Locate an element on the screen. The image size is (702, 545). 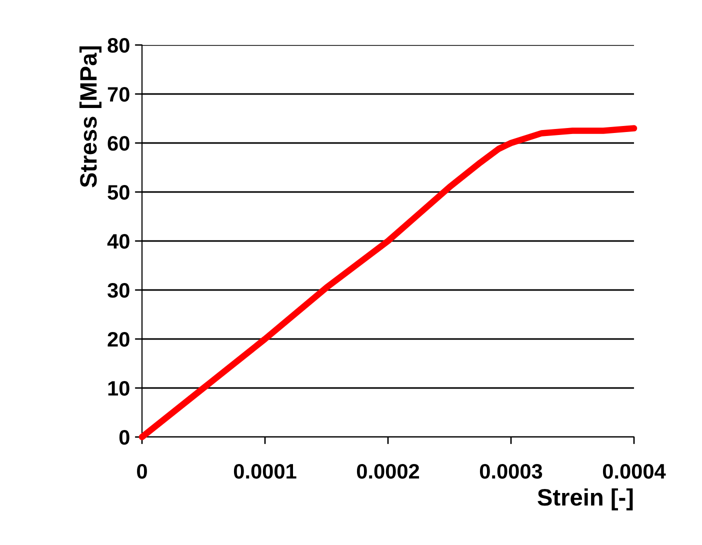
y-tick-label: 70 is located at coordinates (119, 94).